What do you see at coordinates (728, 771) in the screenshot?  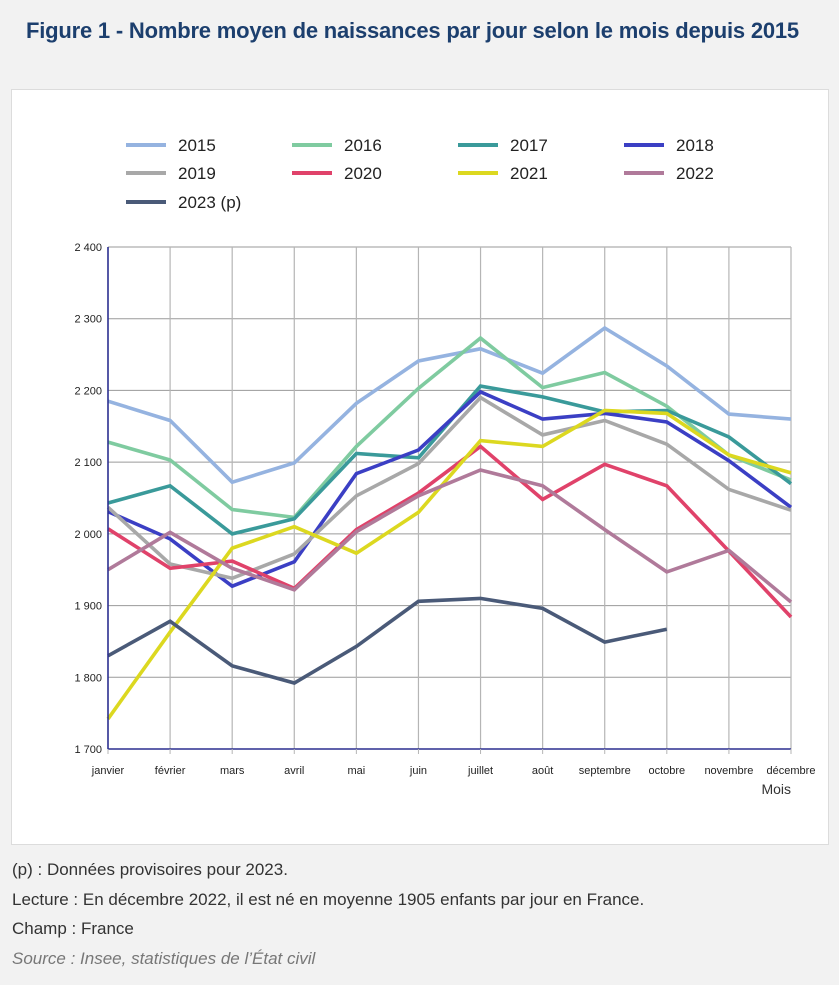 I see `x-tick-label: novembre` at bounding box center [728, 771].